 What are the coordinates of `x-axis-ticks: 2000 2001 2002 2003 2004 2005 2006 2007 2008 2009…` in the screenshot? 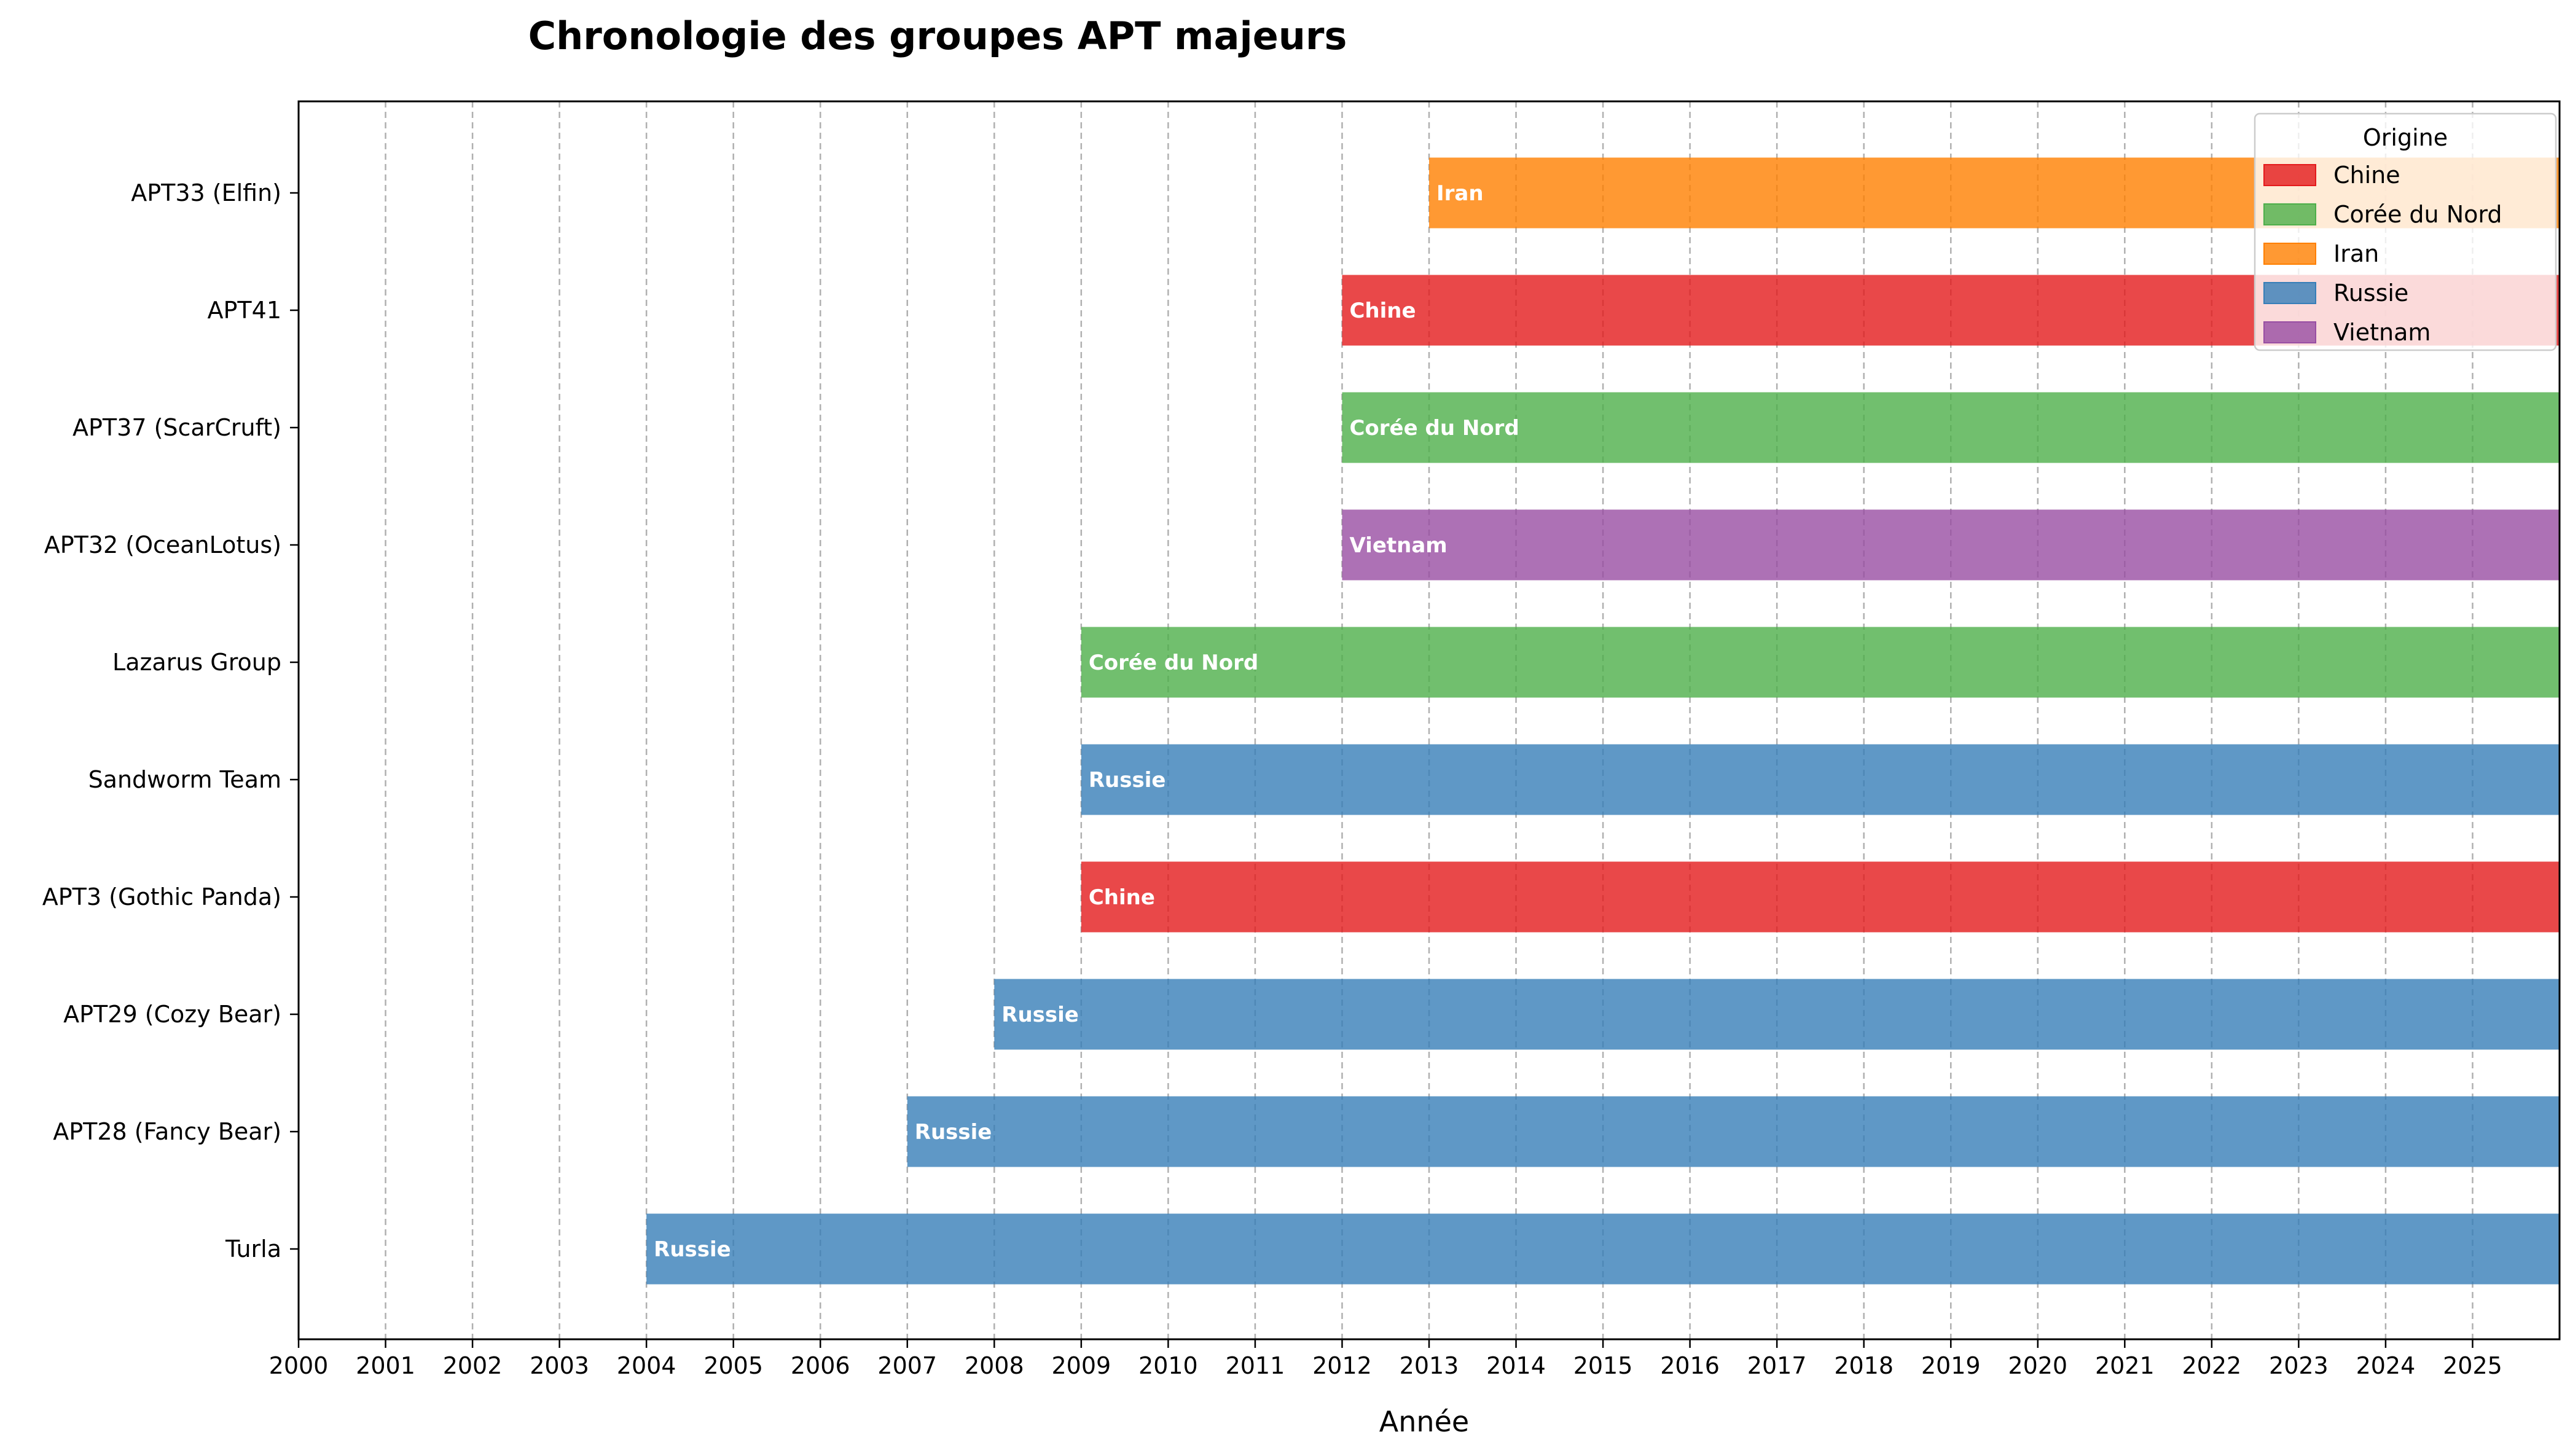 It's located at (1385, 1359).